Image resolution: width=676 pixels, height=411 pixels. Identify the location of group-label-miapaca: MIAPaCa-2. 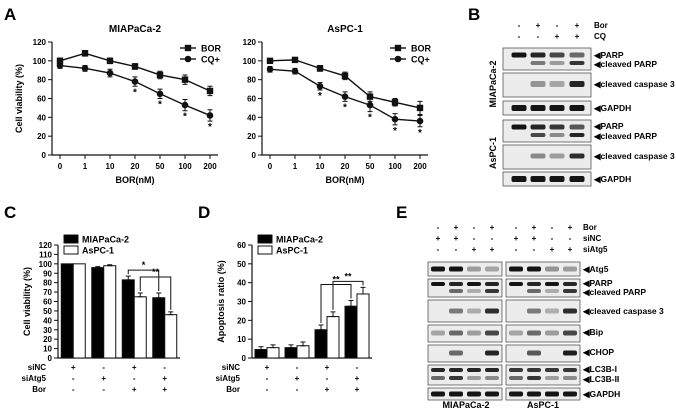
(465, 405).